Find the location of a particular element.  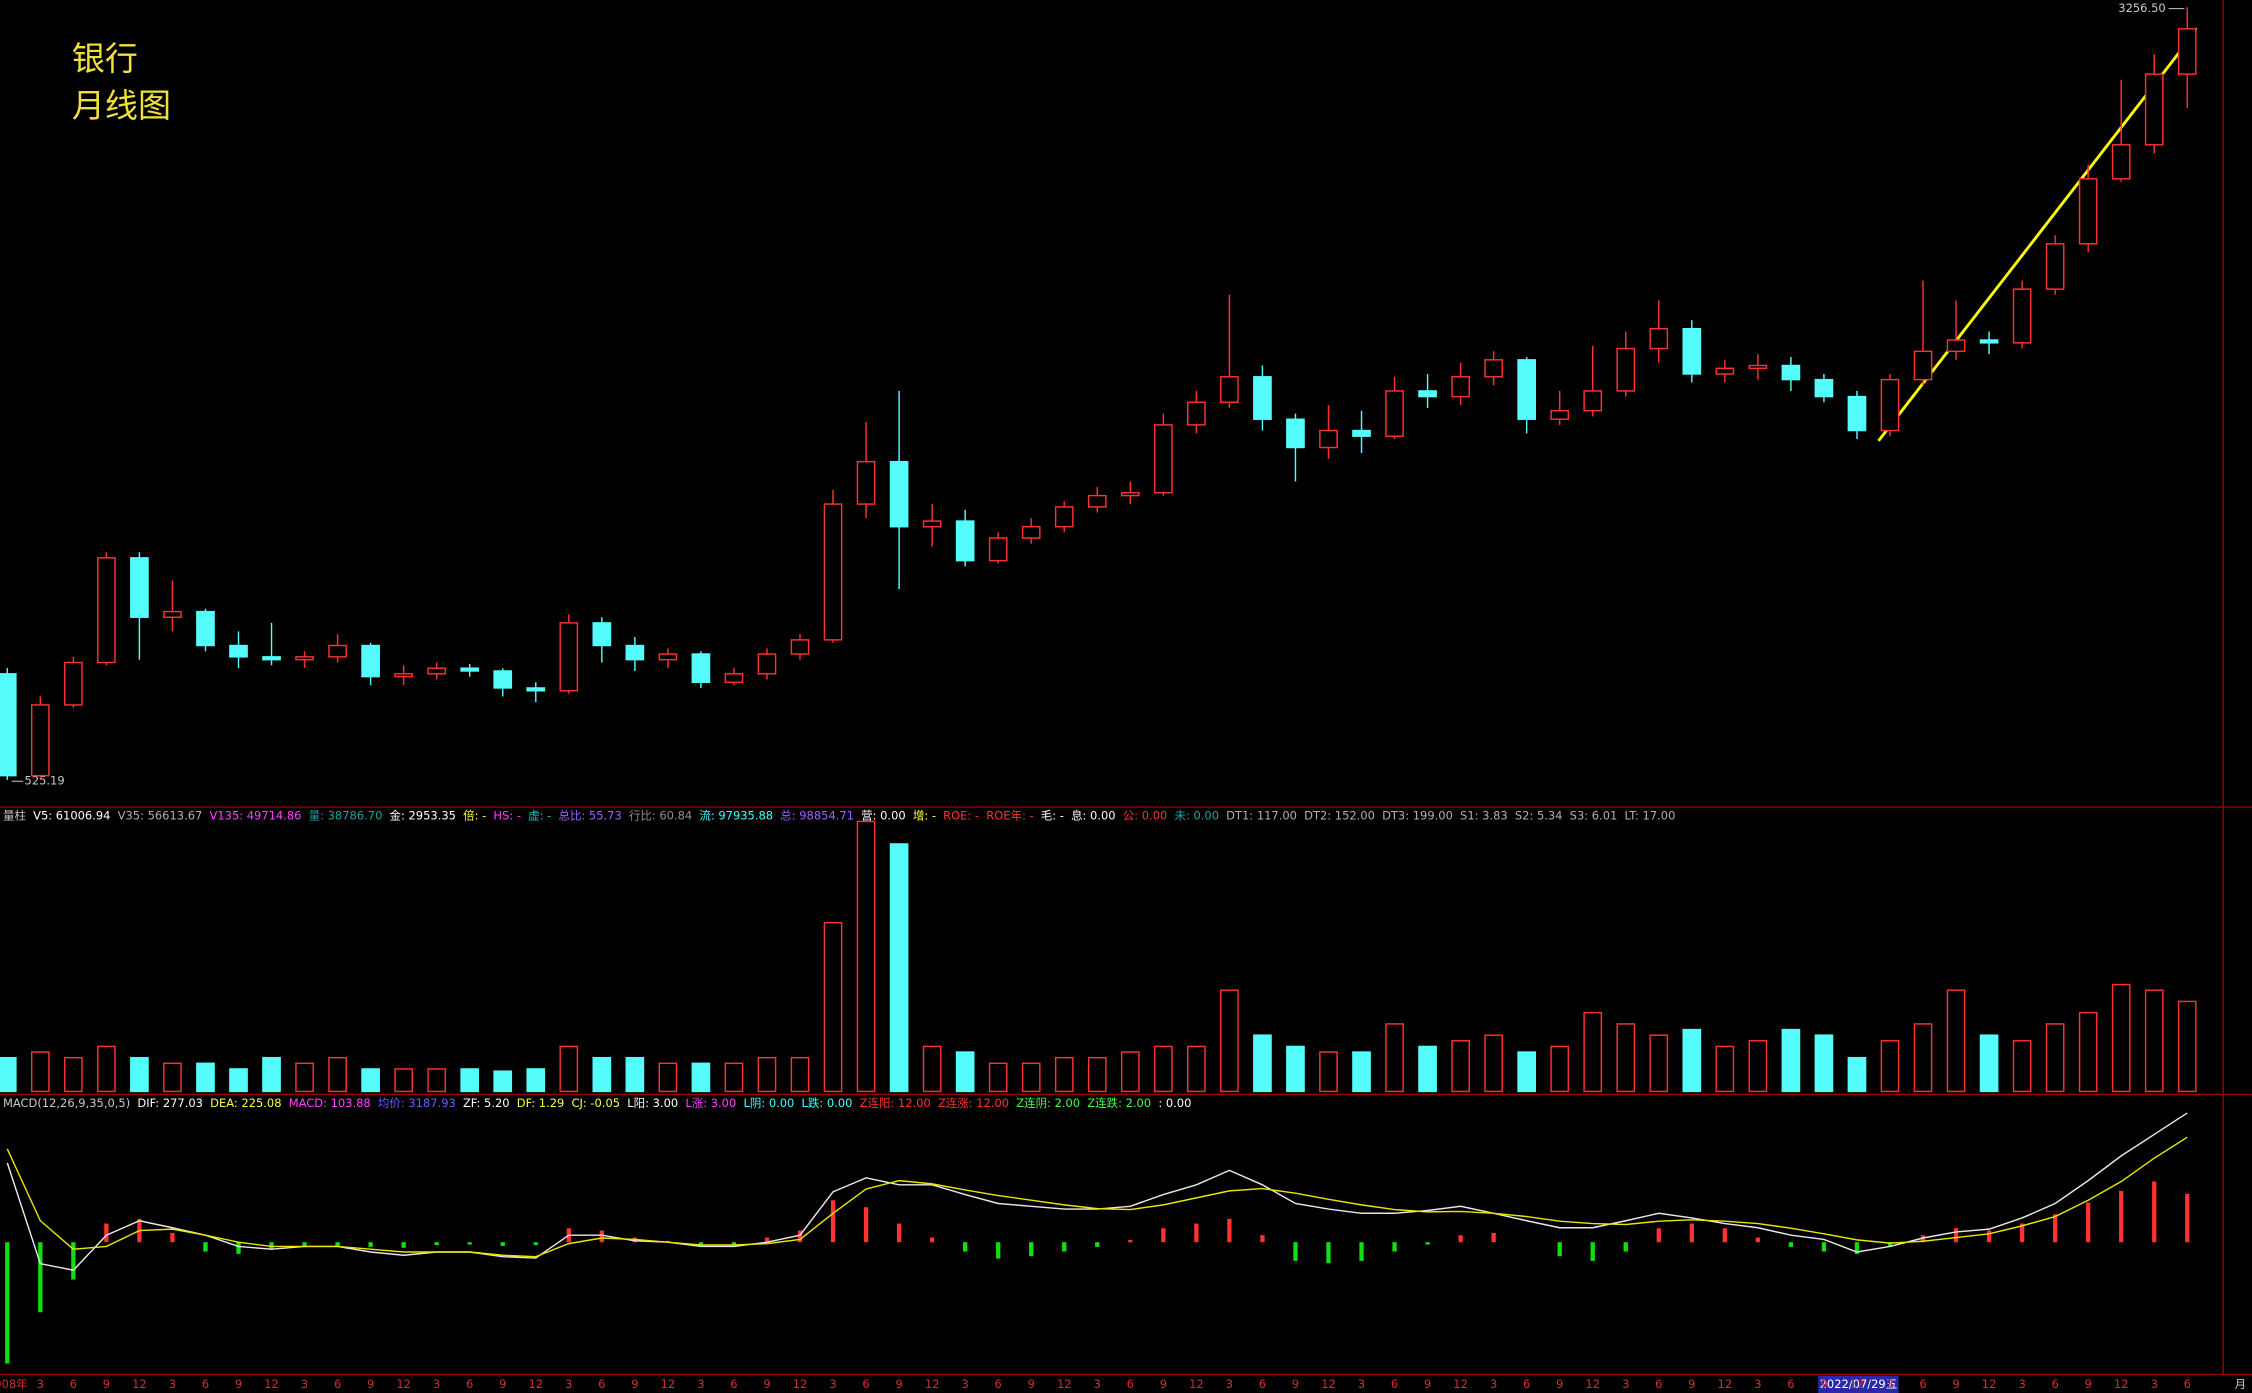

info-item: ZF: 5.20 is located at coordinates (486, 1102).